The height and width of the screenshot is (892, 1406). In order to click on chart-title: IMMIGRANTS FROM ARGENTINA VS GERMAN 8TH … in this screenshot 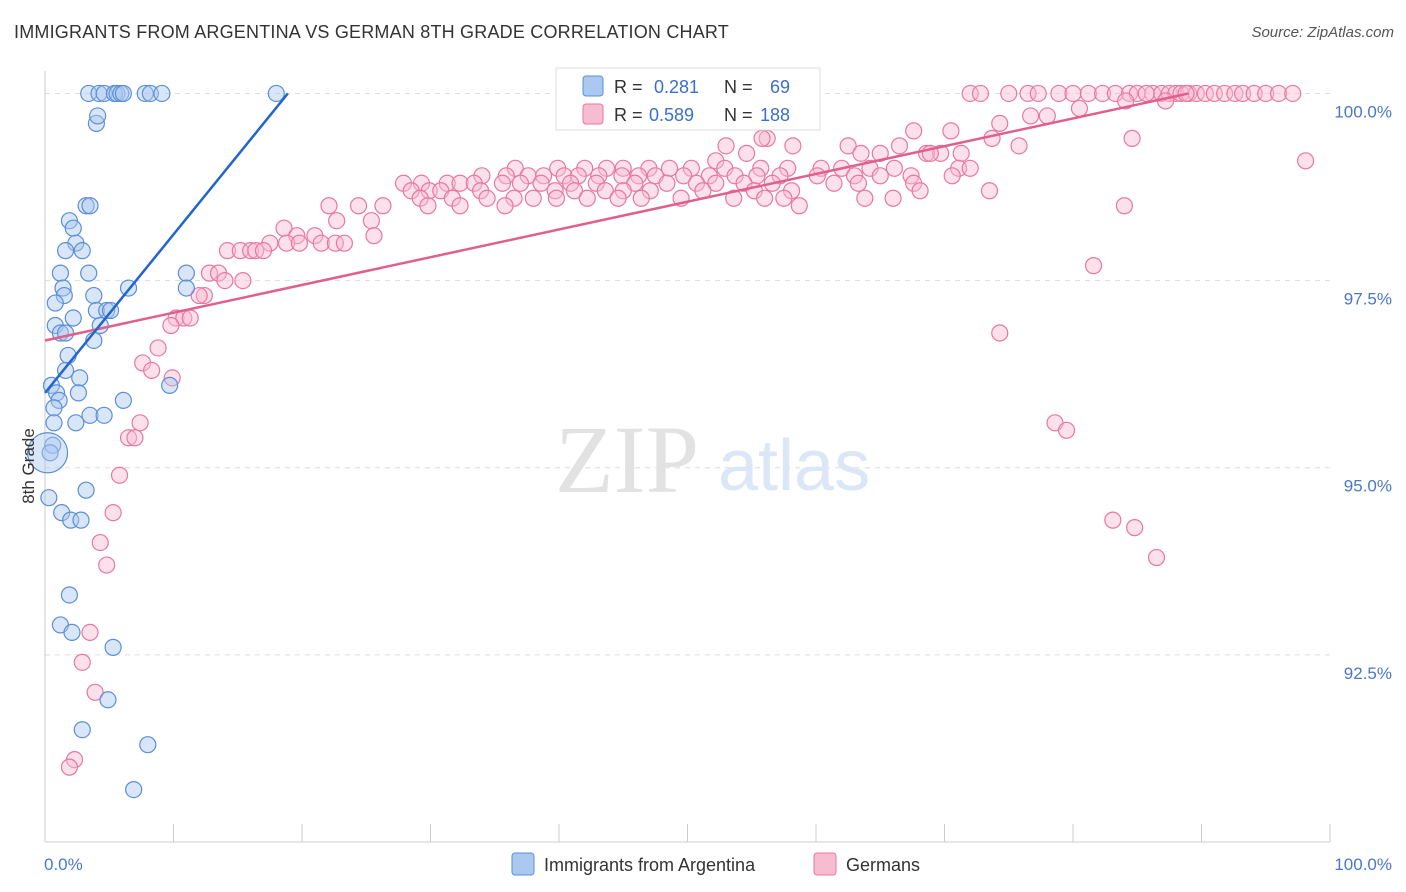, I will do `click(372, 32)`.